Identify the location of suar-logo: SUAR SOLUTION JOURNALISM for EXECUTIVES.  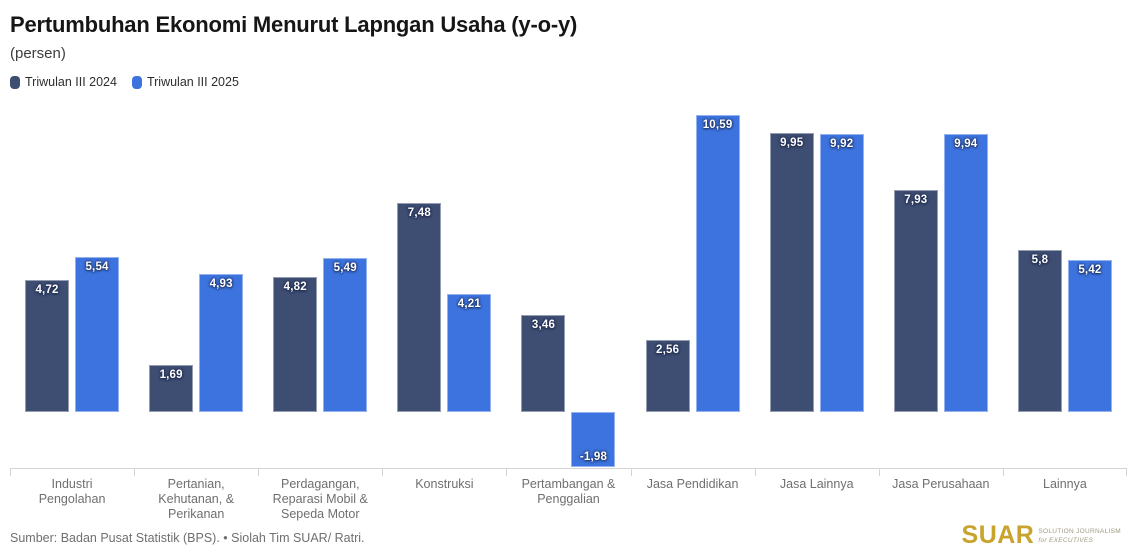
(1041, 535).